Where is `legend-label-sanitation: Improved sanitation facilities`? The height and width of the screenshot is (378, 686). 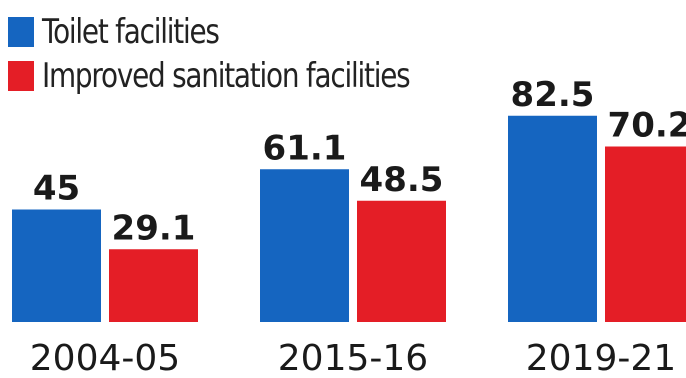 legend-label-sanitation: Improved sanitation facilities is located at coordinates (226, 76).